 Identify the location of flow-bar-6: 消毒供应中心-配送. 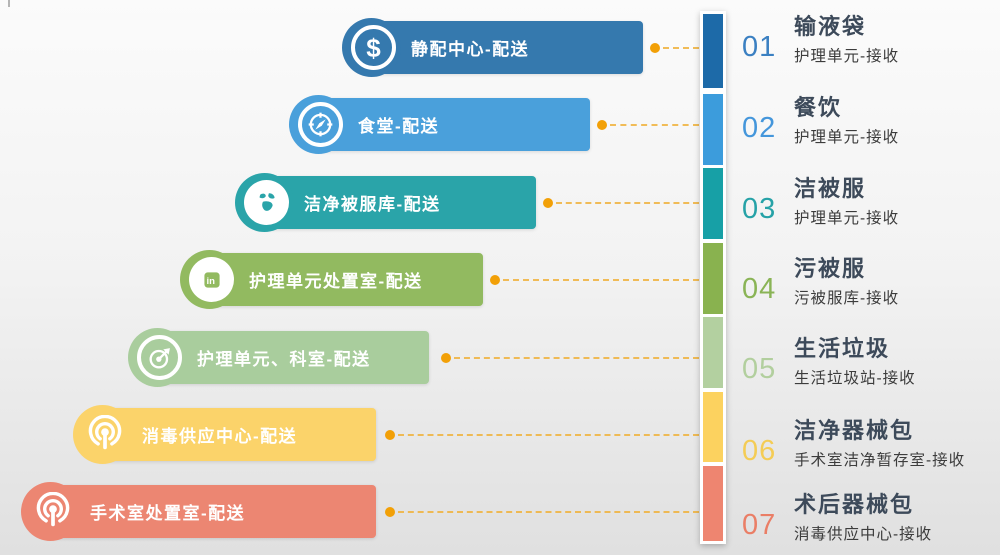
(224, 434).